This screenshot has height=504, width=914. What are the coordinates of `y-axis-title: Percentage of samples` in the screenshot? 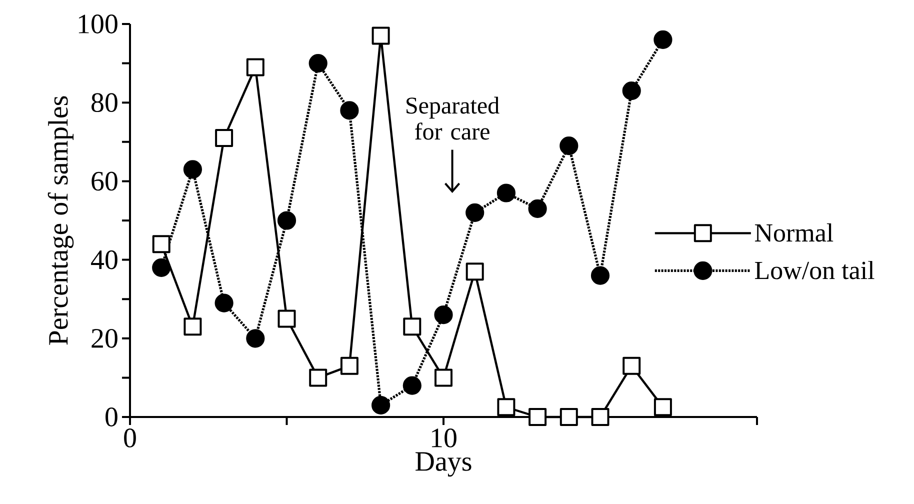 It's located at (61, 220).